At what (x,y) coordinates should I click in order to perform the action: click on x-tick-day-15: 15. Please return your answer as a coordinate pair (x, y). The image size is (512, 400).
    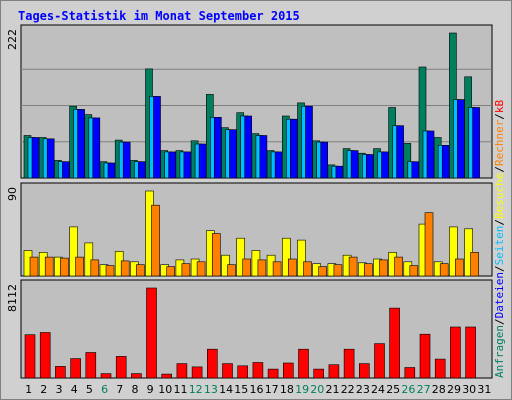
    Looking at the image, I should click on (241, 389).